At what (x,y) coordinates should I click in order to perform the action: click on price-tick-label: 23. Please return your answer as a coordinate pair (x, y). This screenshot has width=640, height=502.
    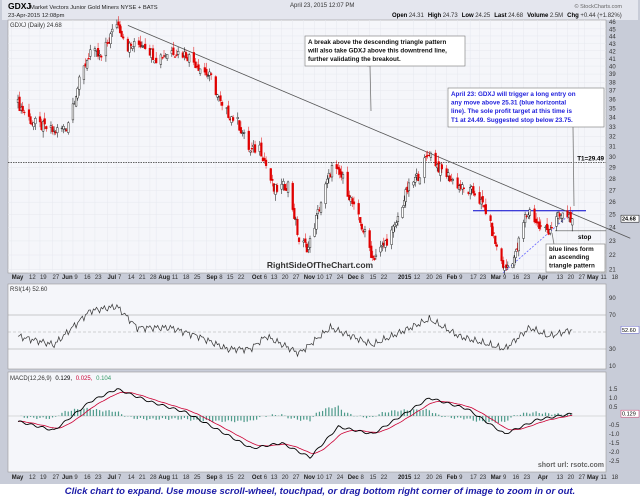
    Looking at the image, I should click on (612, 242).